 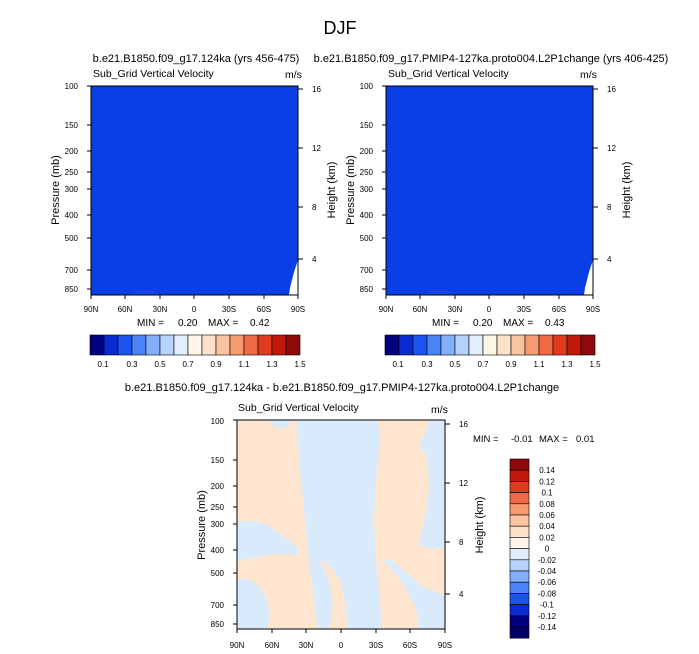 I want to click on ylabel-right: Height (km), so click(x=627, y=190).